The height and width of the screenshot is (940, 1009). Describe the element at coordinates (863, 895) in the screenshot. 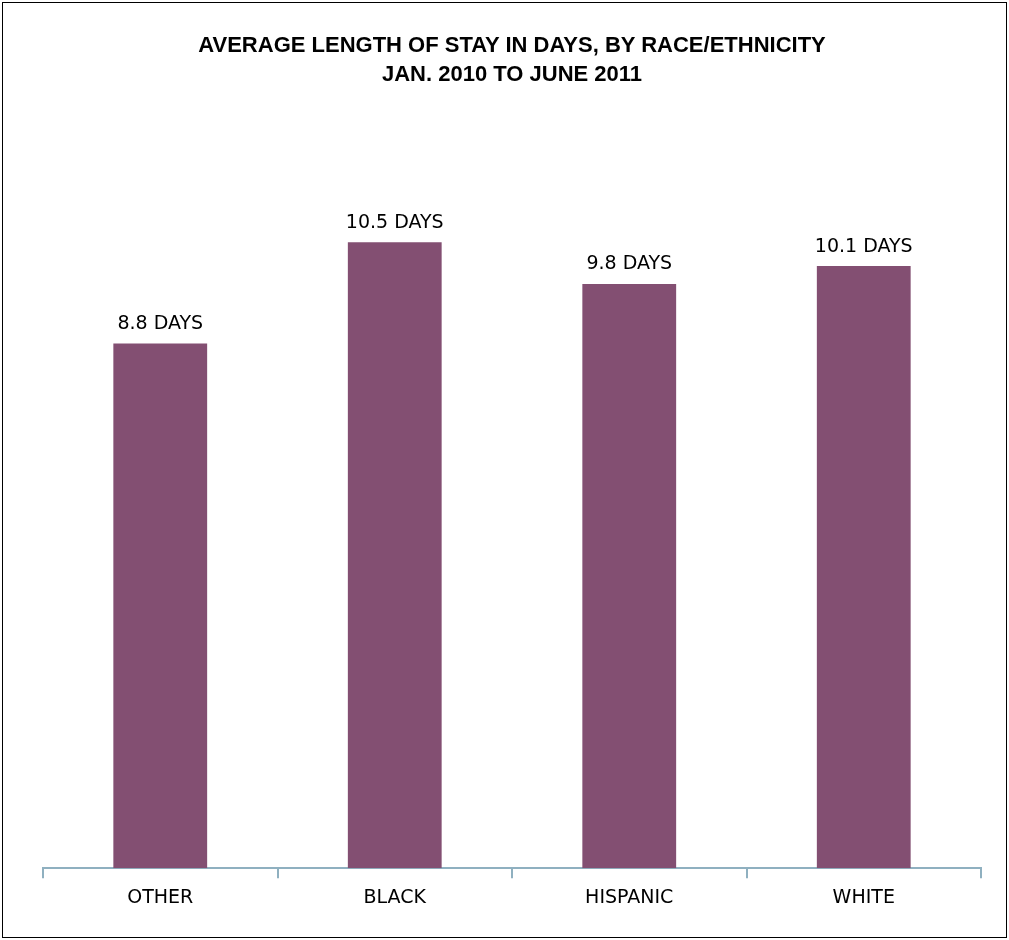

I see `x-tick-label: WHITE` at that location.